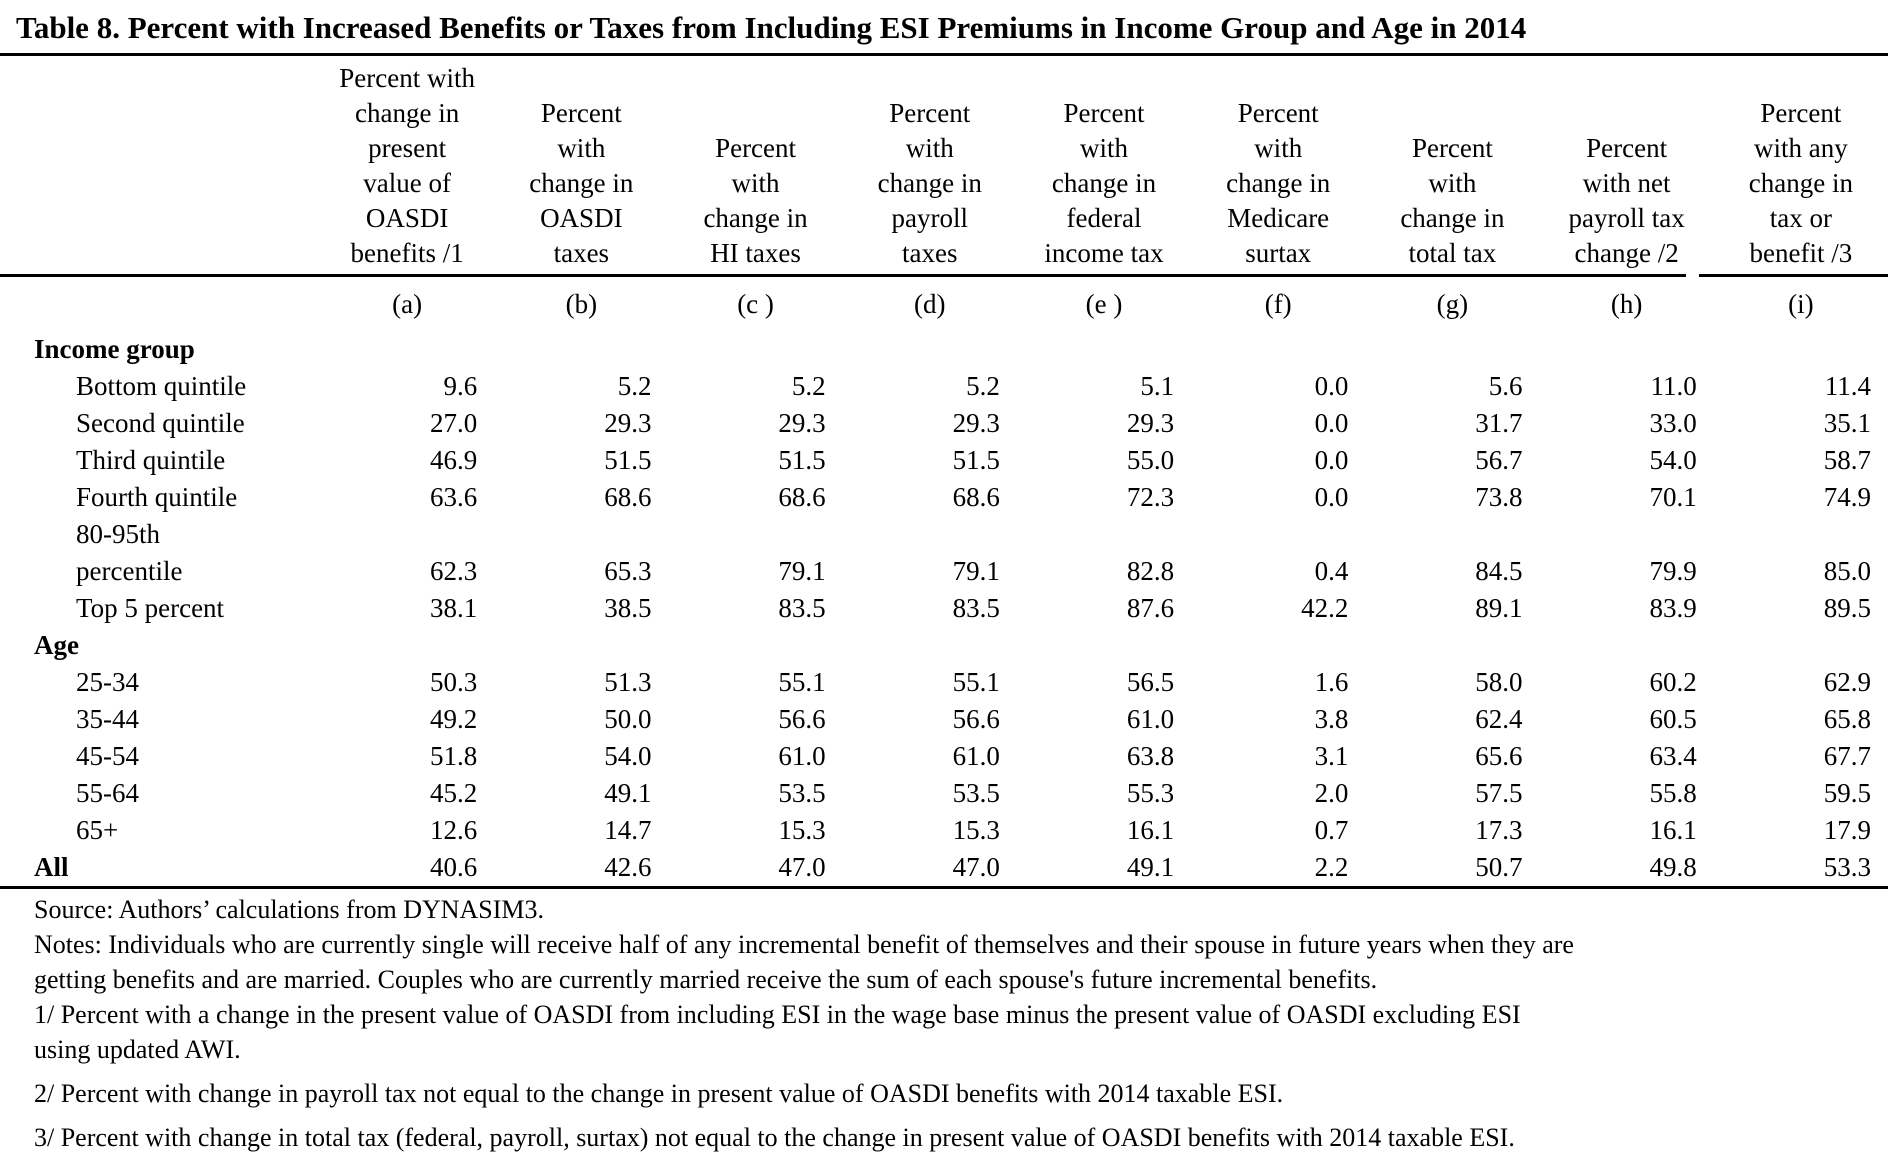 This screenshot has height=1155, width=1888. What do you see at coordinates (1499, 460) in the screenshot?
I see `cell-g: 56.7` at bounding box center [1499, 460].